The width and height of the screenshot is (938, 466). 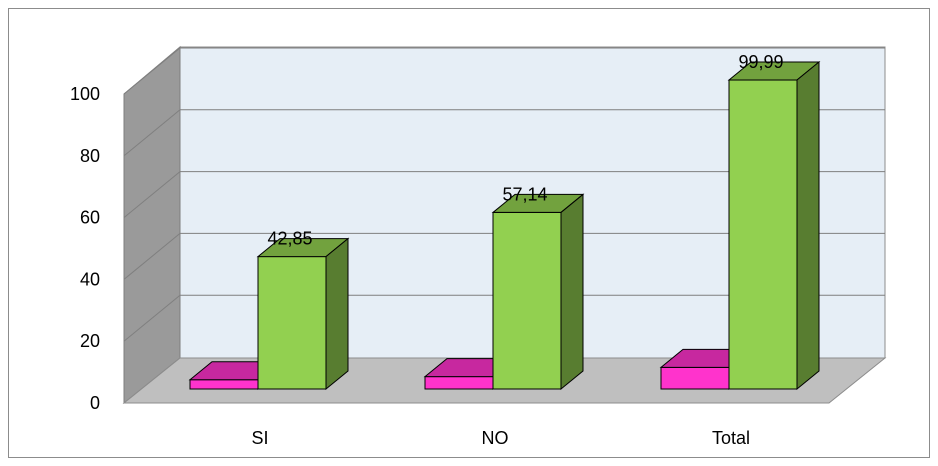 I want to click on data-label: 57,14, so click(x=524, y=194).